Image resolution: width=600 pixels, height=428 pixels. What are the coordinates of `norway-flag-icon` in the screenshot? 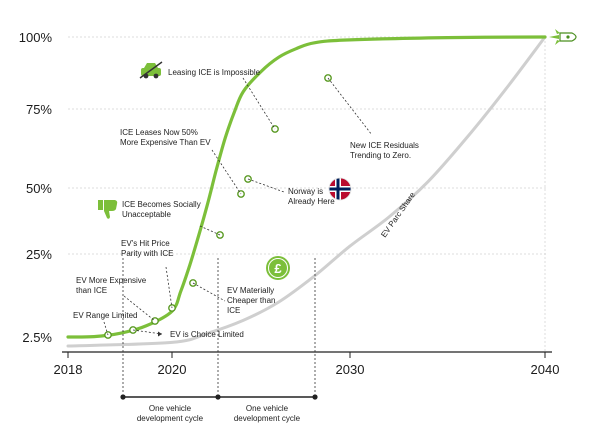 It's located at (340, 189).